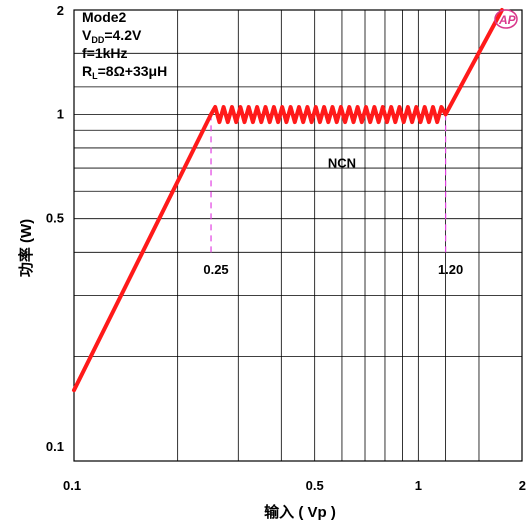 This screenshot has width=529, height=528. Describe the element at coordinates (55, 446) in the screenshot. I see `y-tick-label: 0.1` at that location.